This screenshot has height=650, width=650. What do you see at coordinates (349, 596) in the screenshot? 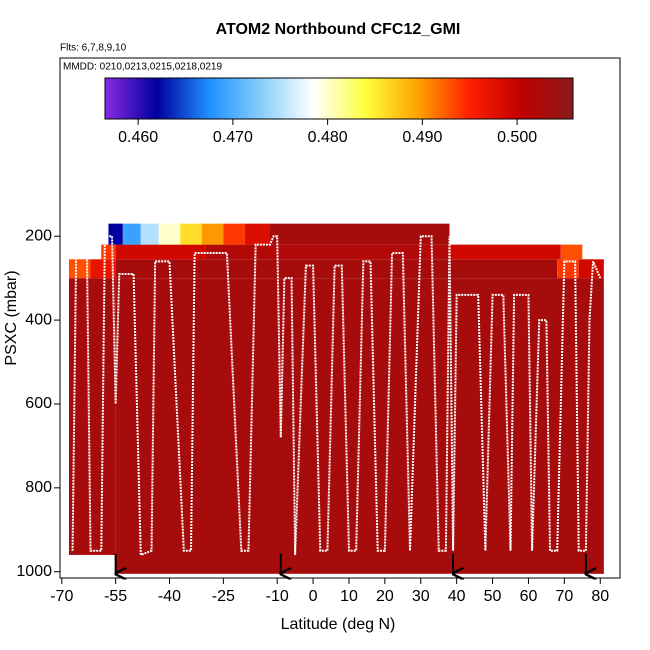
I see `x-tick-label: 10` at bounding box center [349, 596].